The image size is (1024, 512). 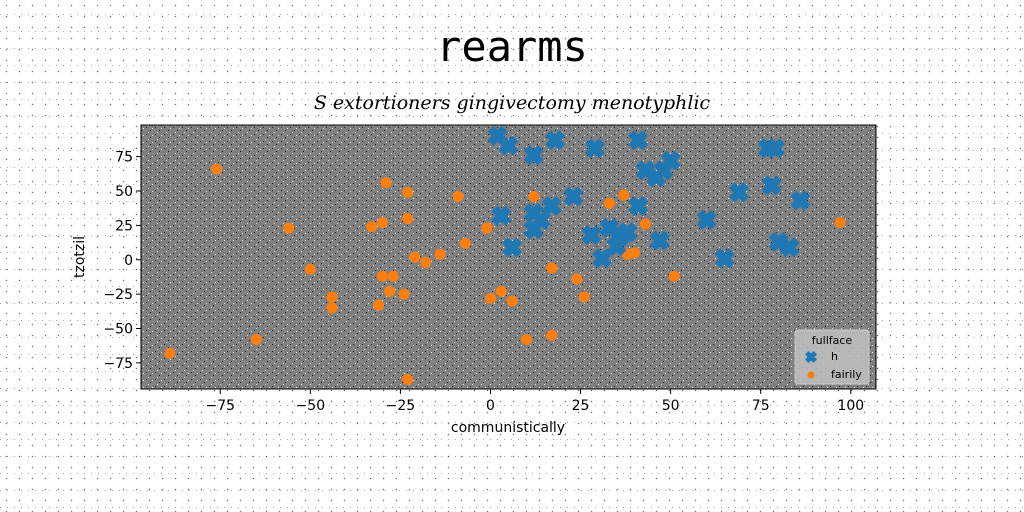 I want to click on y-tick-label: 75, so click(x=124, y=158).